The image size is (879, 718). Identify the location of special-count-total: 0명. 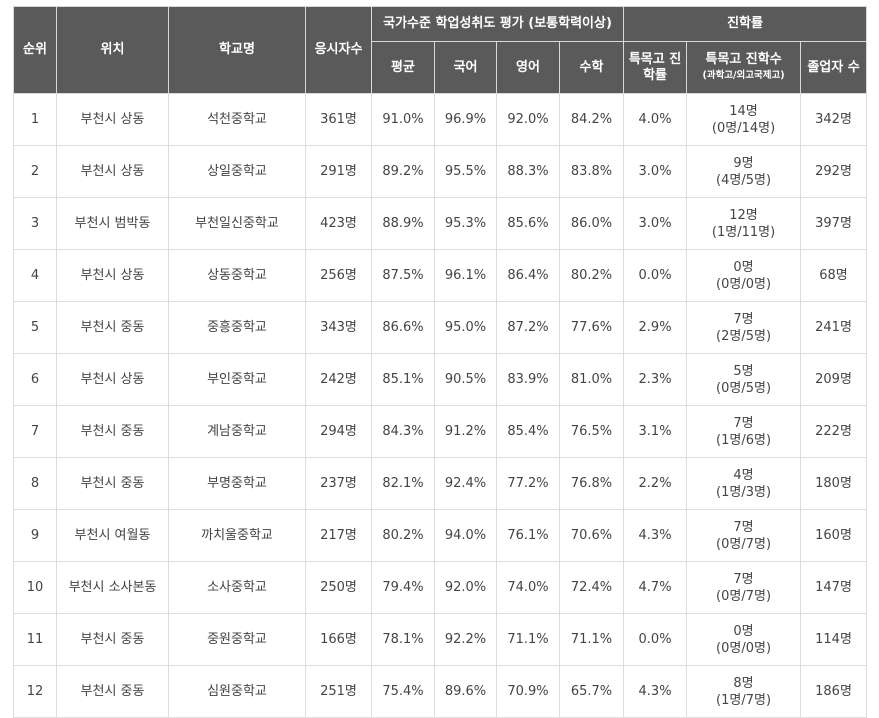
(743, 631).